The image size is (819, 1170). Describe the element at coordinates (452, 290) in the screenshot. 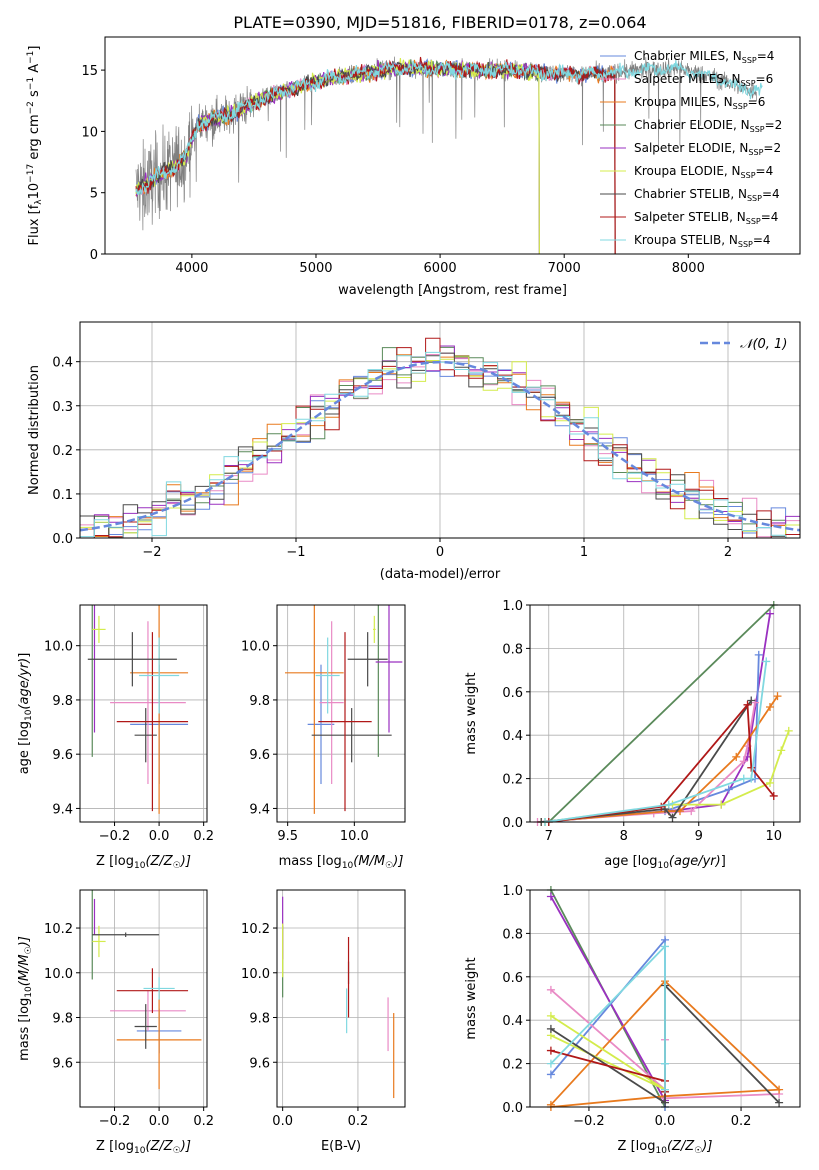

I see `x-axis-label: wavelength [Angstrom, rest frame]` at that location.